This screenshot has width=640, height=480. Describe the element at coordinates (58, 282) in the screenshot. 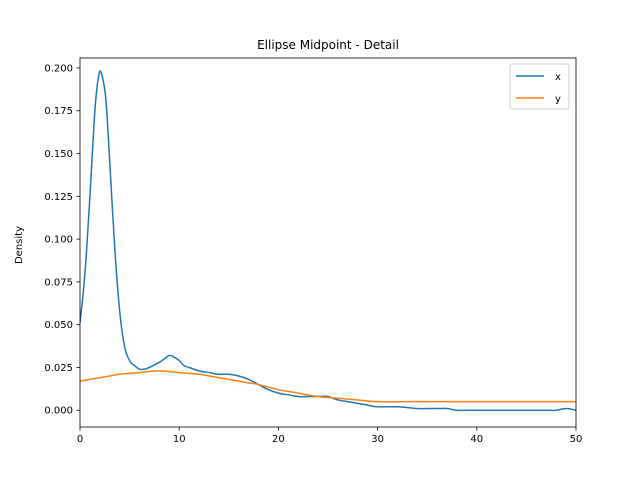

I see `y-tick-label: 0.075` at that location.